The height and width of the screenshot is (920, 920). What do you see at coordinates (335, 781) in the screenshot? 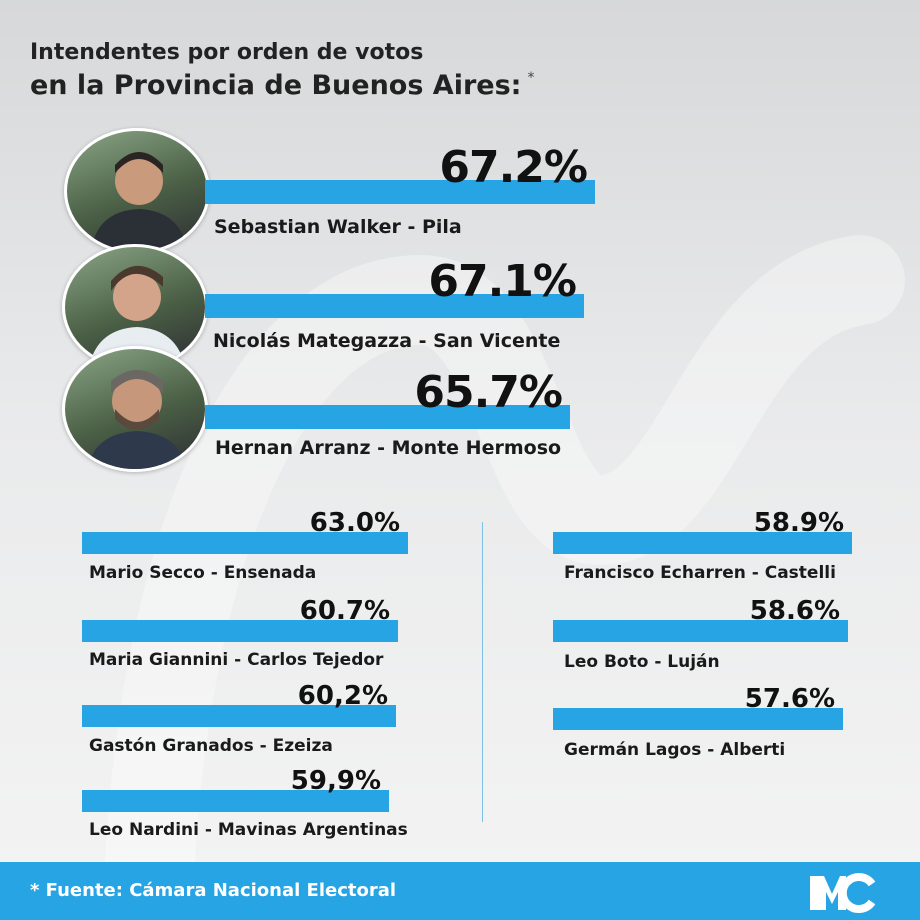
I see `value-label-item-7: 59,9%` at bounding box center [335, 781].